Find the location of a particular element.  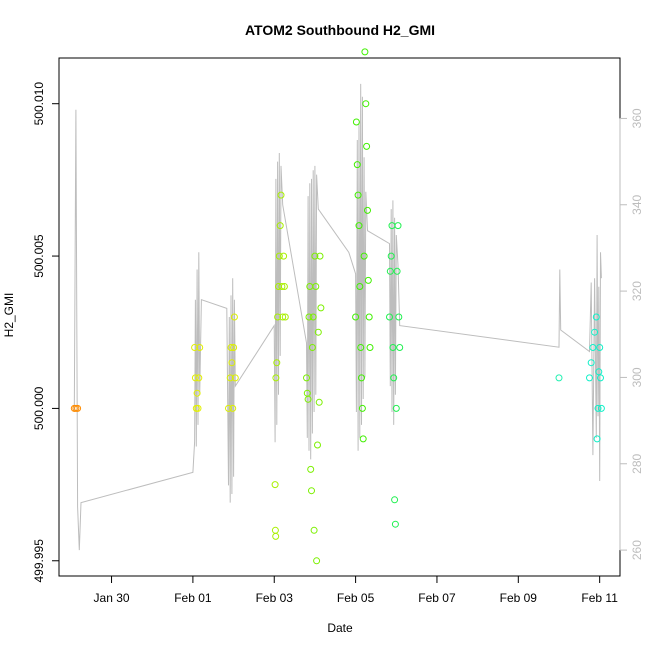

y-tick-label: 499.995 is located at coordinates (39, 561).